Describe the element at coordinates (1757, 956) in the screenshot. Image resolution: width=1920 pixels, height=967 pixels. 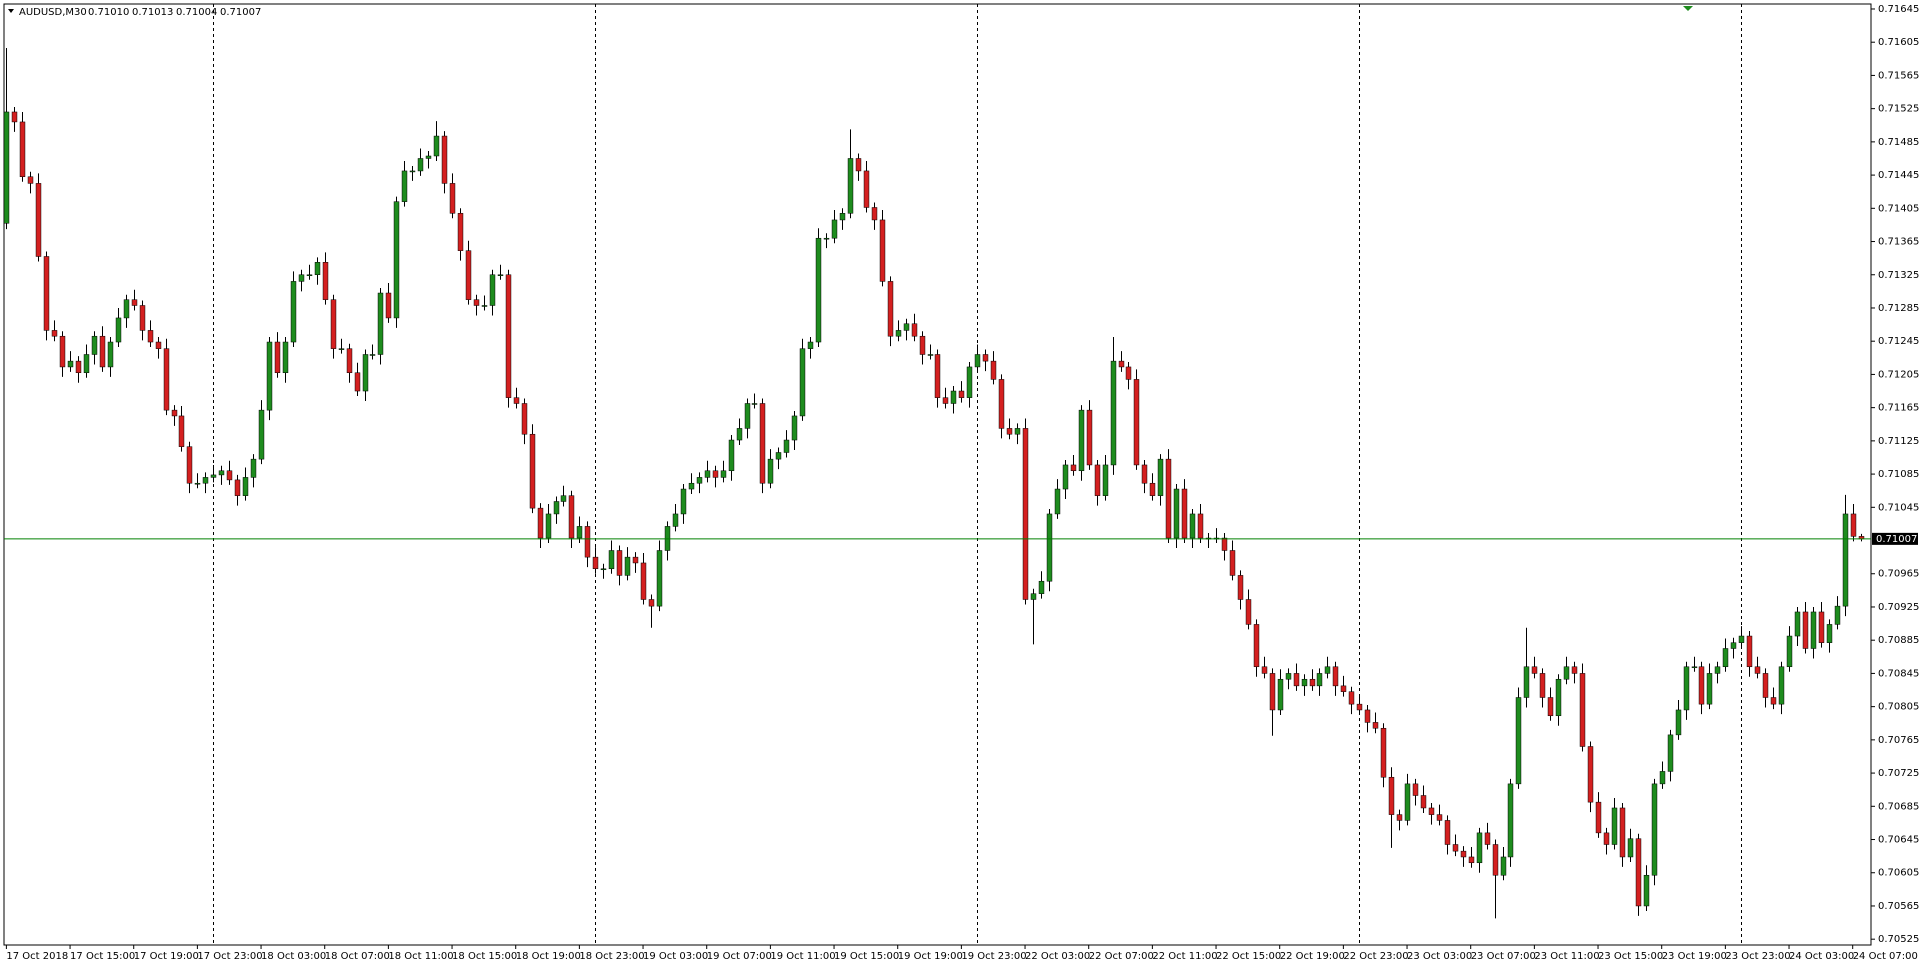
I see `x-tick-label: 23 Oct 23:00` at that location.